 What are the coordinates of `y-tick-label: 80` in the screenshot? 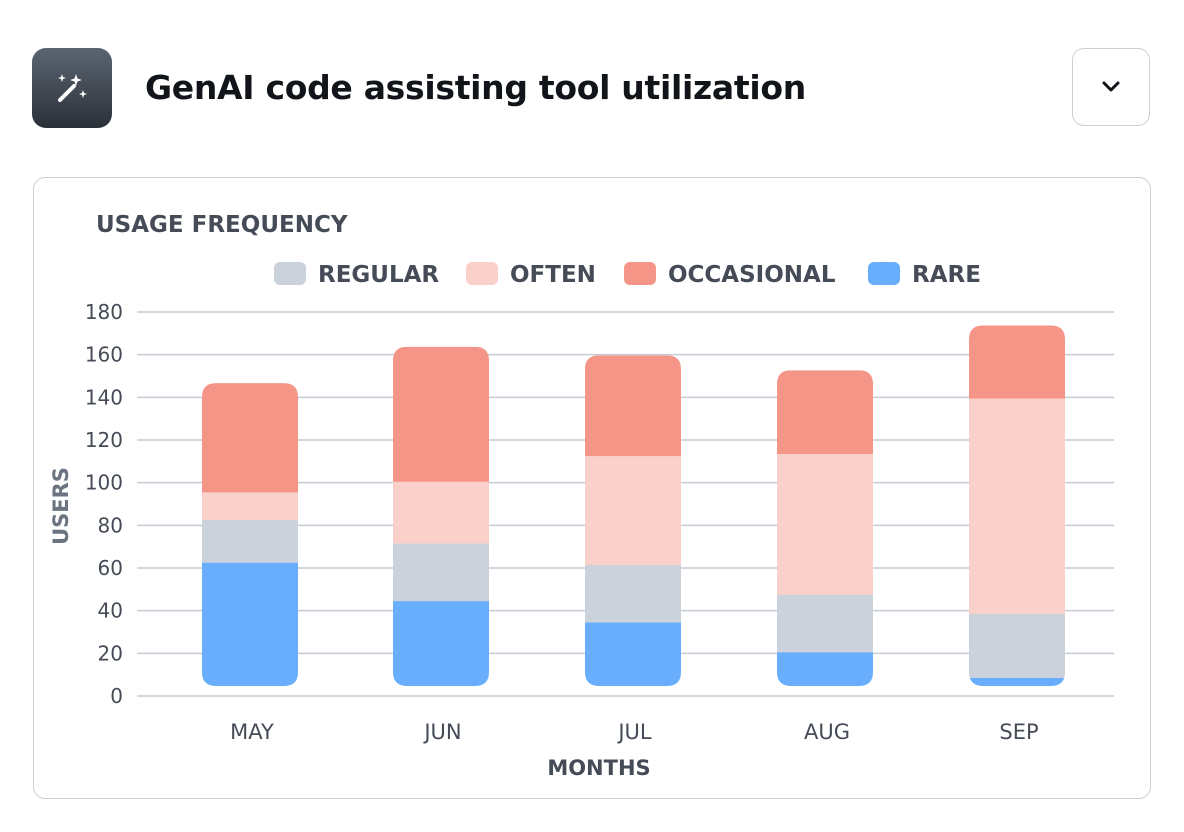 It's located at (110, 525).